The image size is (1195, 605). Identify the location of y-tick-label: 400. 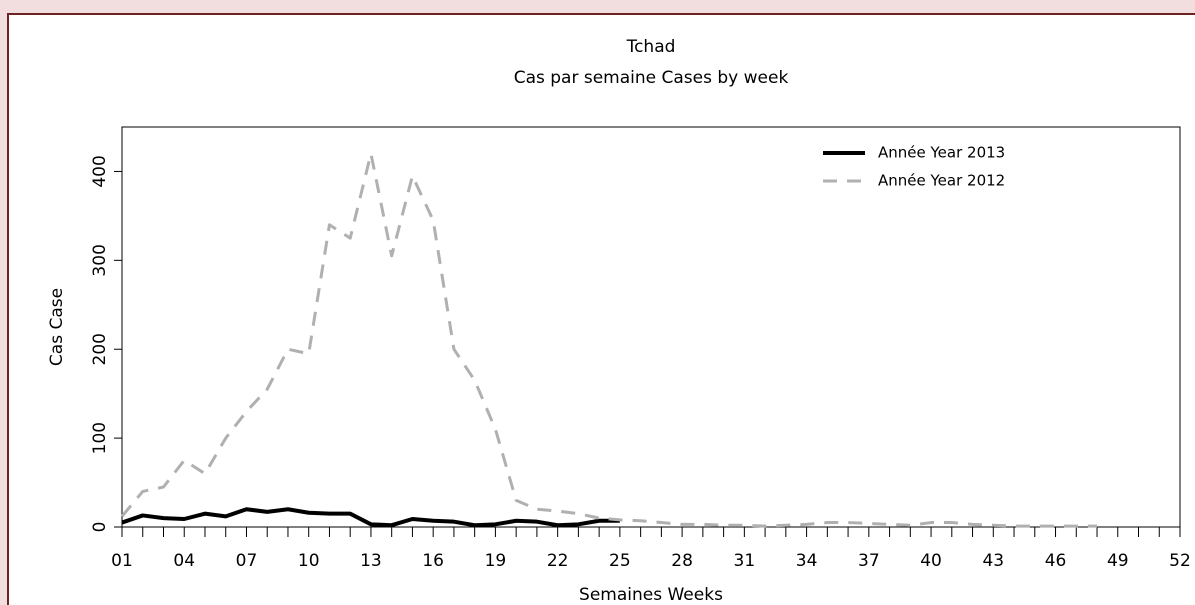
(100, 171).